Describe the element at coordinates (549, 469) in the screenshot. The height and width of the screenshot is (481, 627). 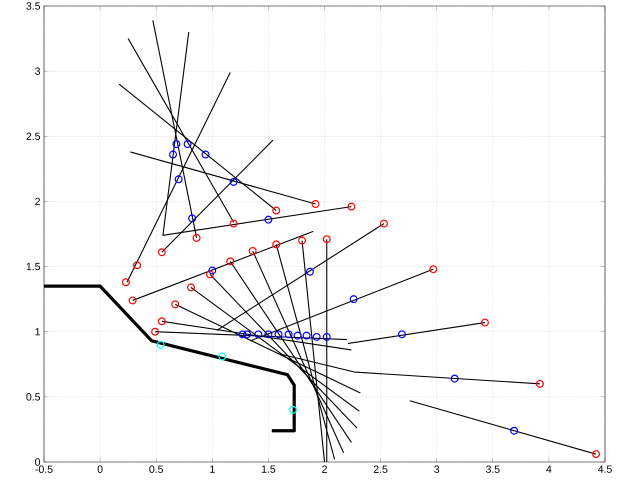
I see `x-tick-label: 4` at that location.